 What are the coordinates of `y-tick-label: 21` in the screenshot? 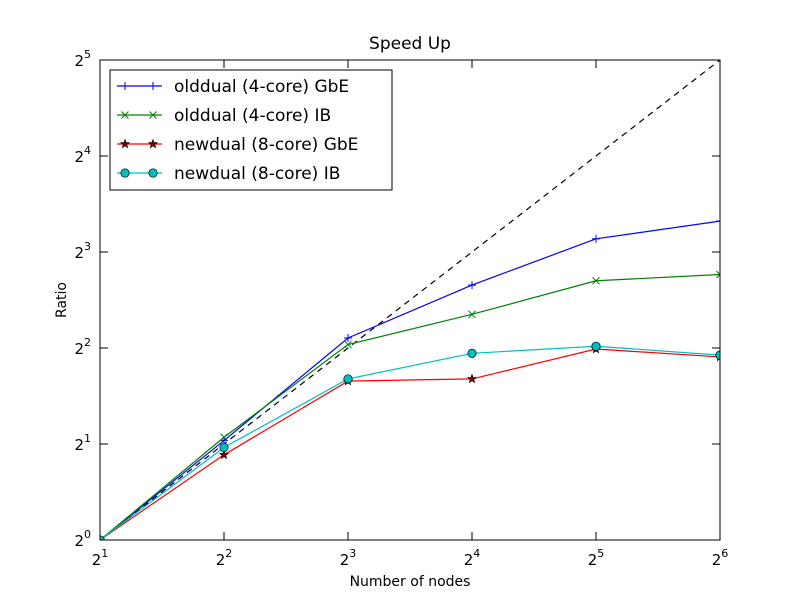 It's located at (82, 443).